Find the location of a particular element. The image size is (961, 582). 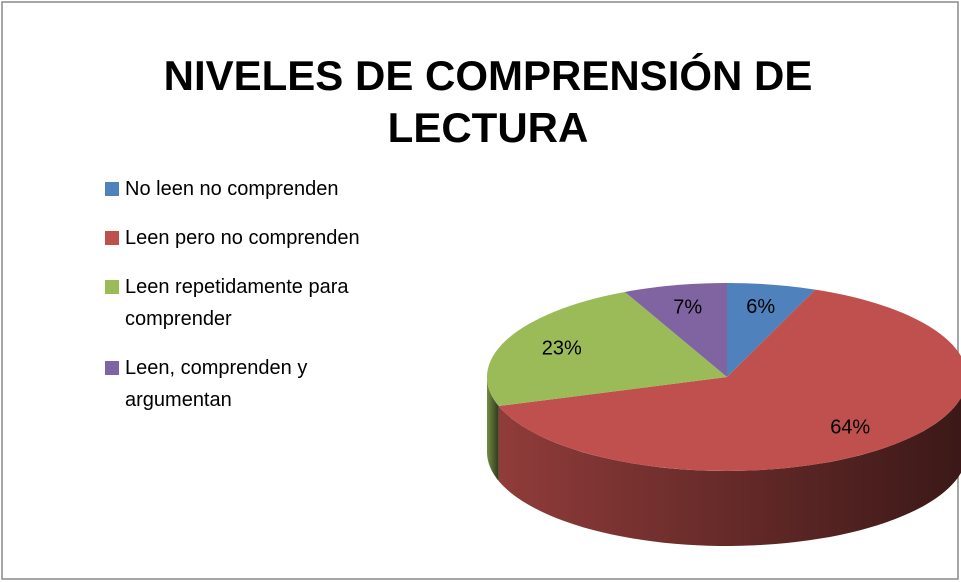

legend-item: Leen pero no comprenden is located at coordinates (245, 238).